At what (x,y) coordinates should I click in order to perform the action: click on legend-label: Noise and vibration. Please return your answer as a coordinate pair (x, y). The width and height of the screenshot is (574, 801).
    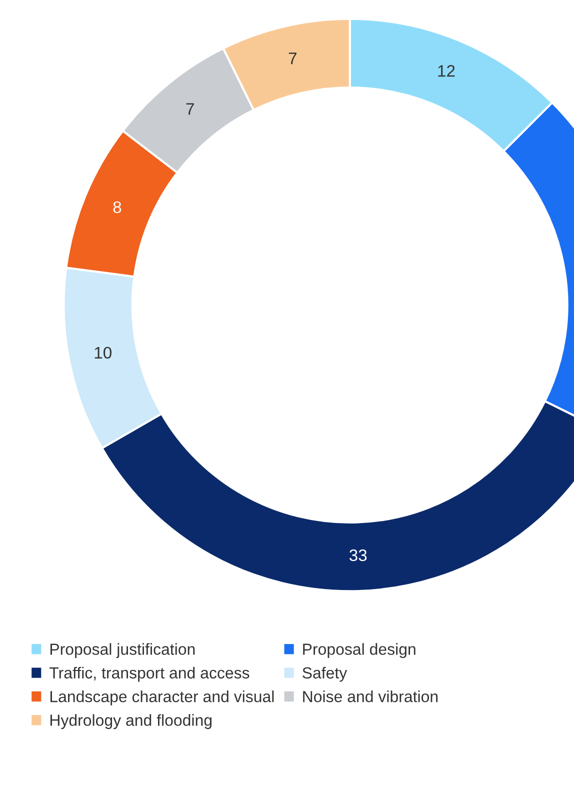
    Looking at the image, I should click on (370, 696).